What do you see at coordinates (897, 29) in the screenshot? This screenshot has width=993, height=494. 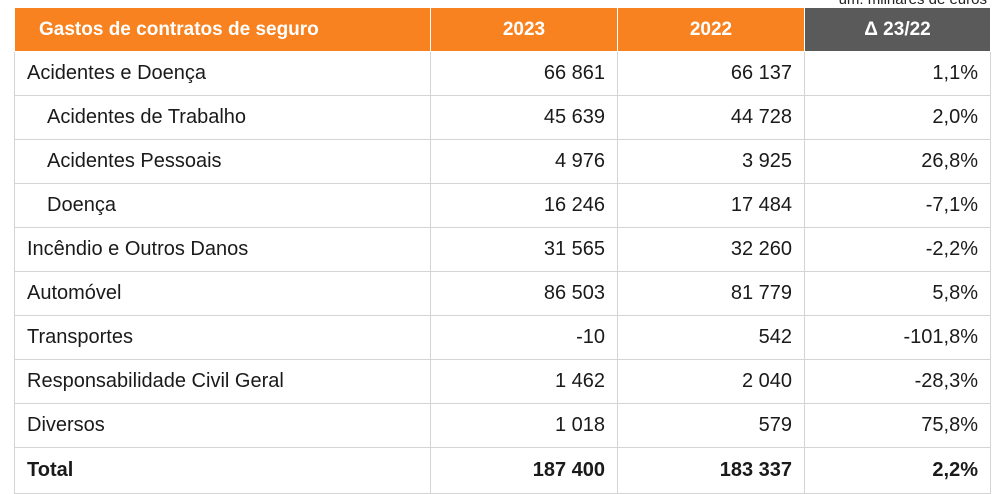 I see `header-delta: Δ 23/22` at bounding box center [897, 29].